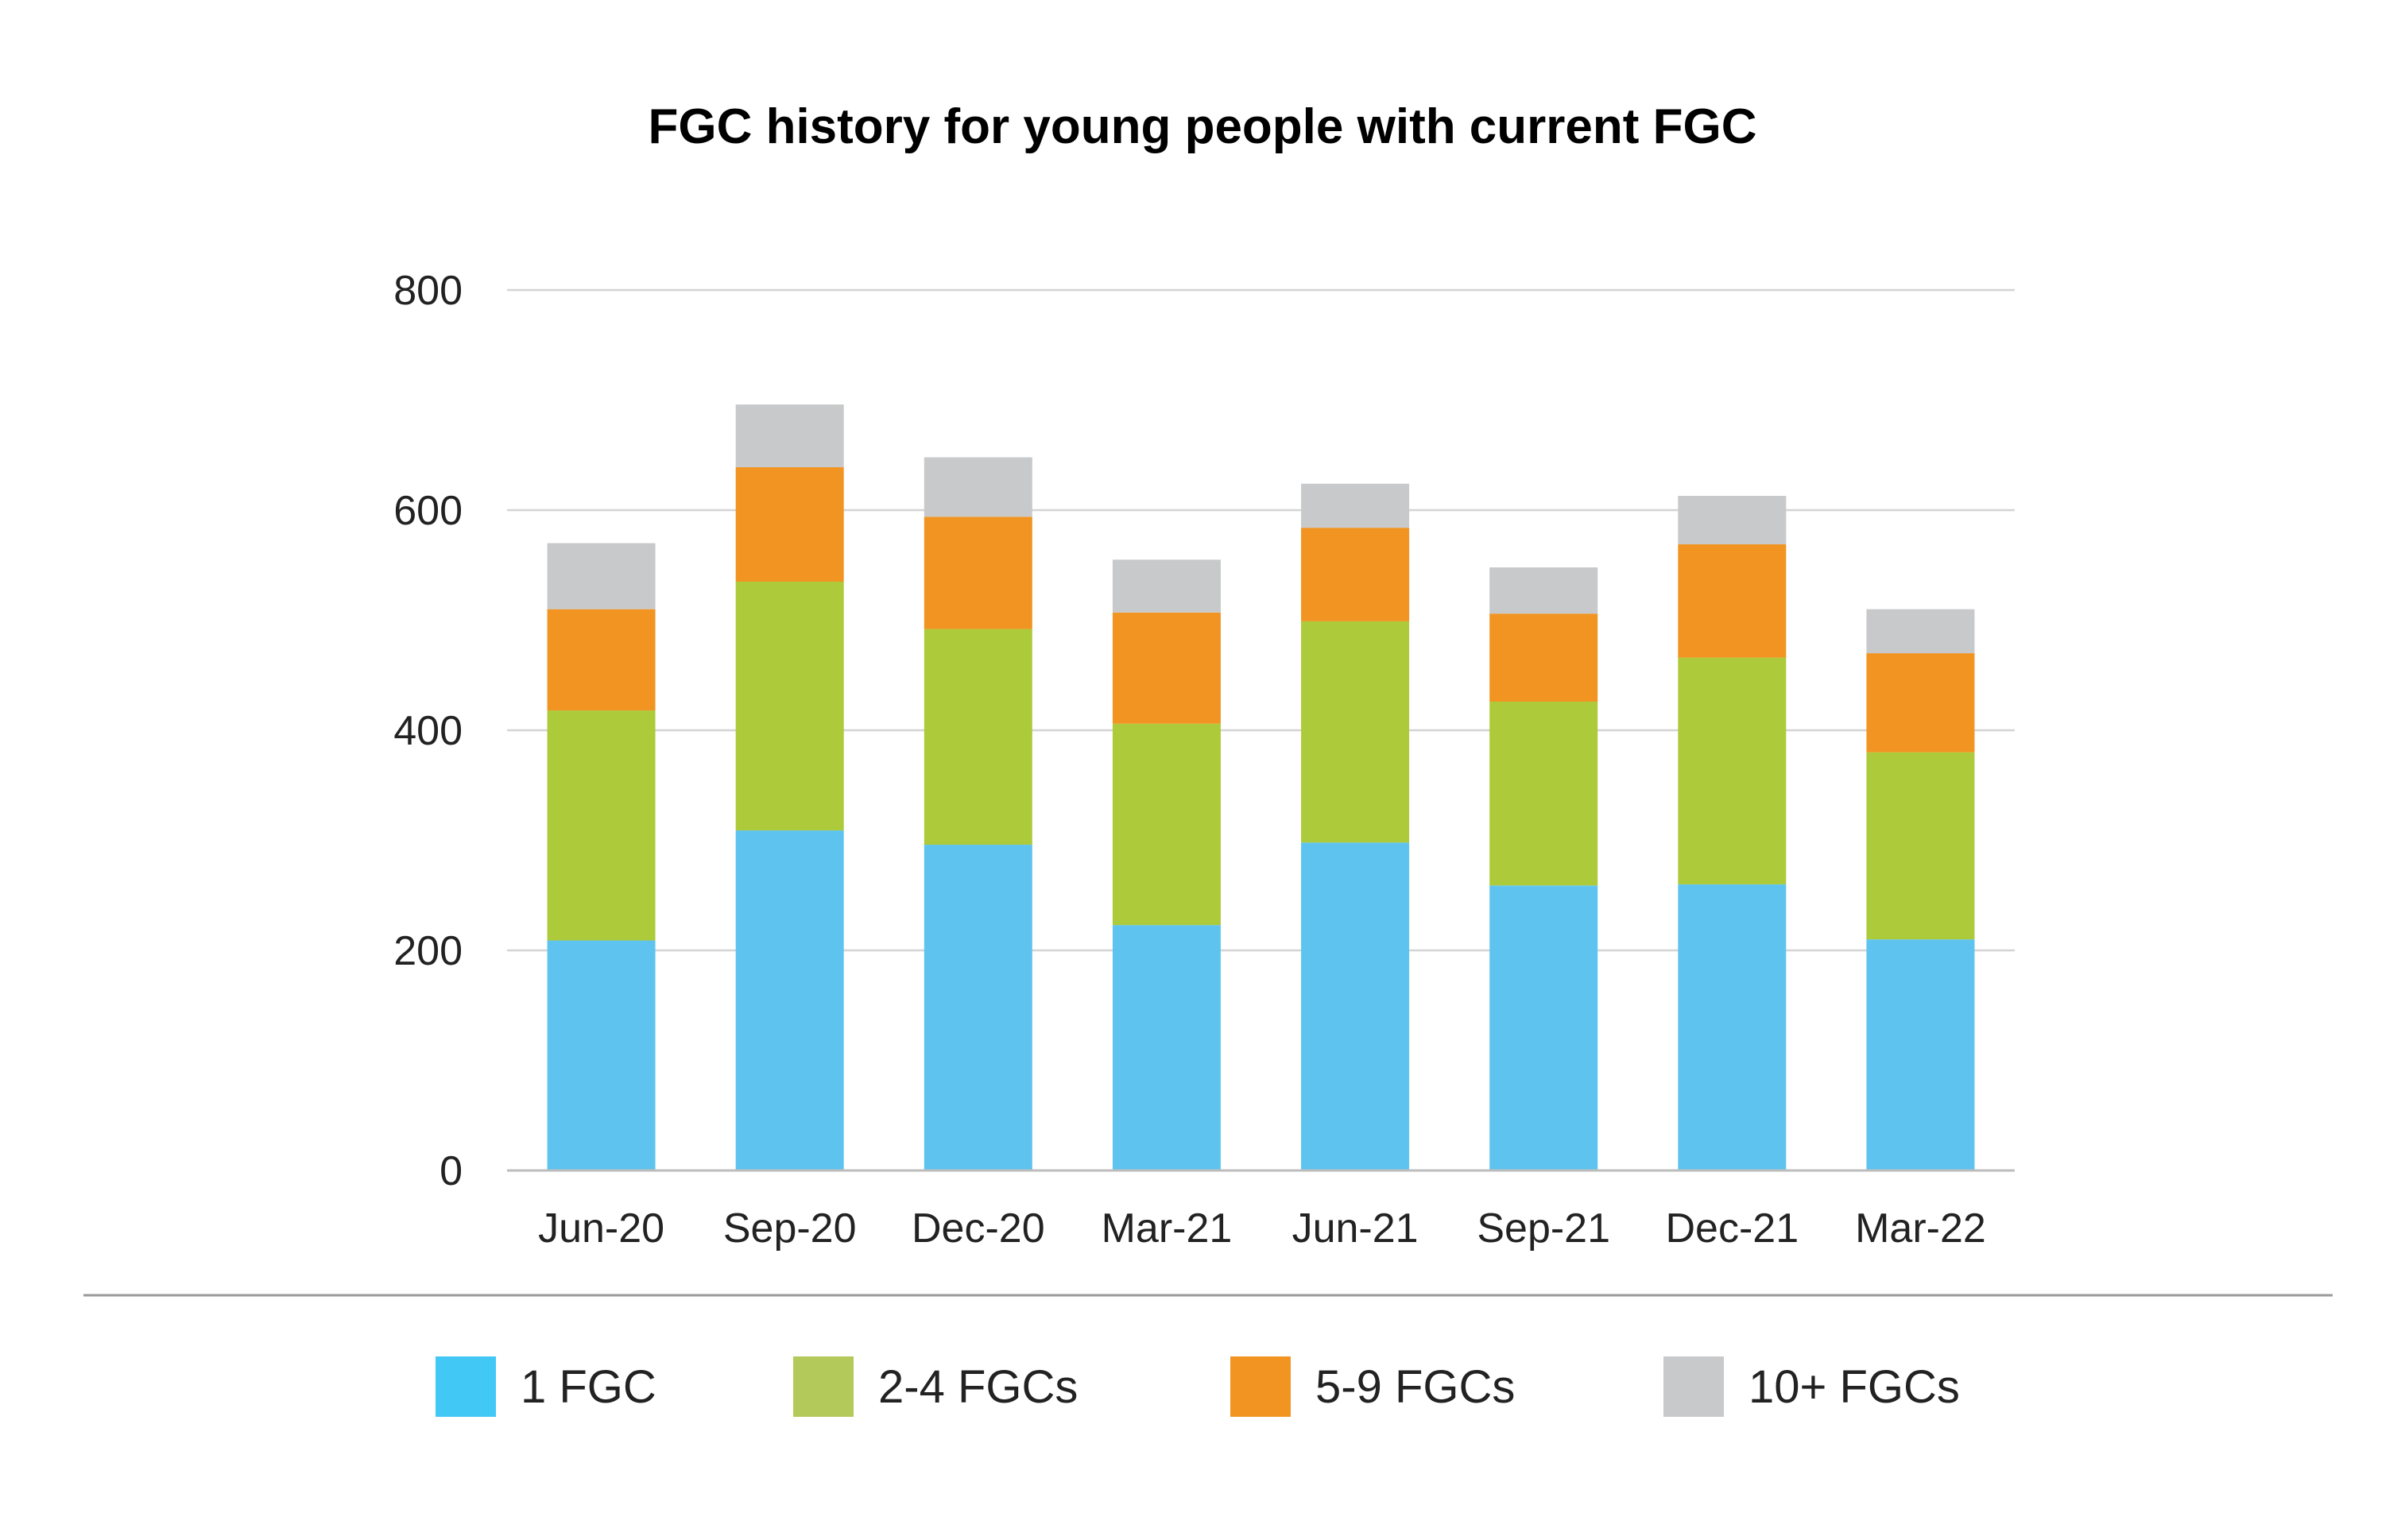 The image size is (2401, 1540). I want to click on legend-label: 1 FGC, so click(588, 1387).